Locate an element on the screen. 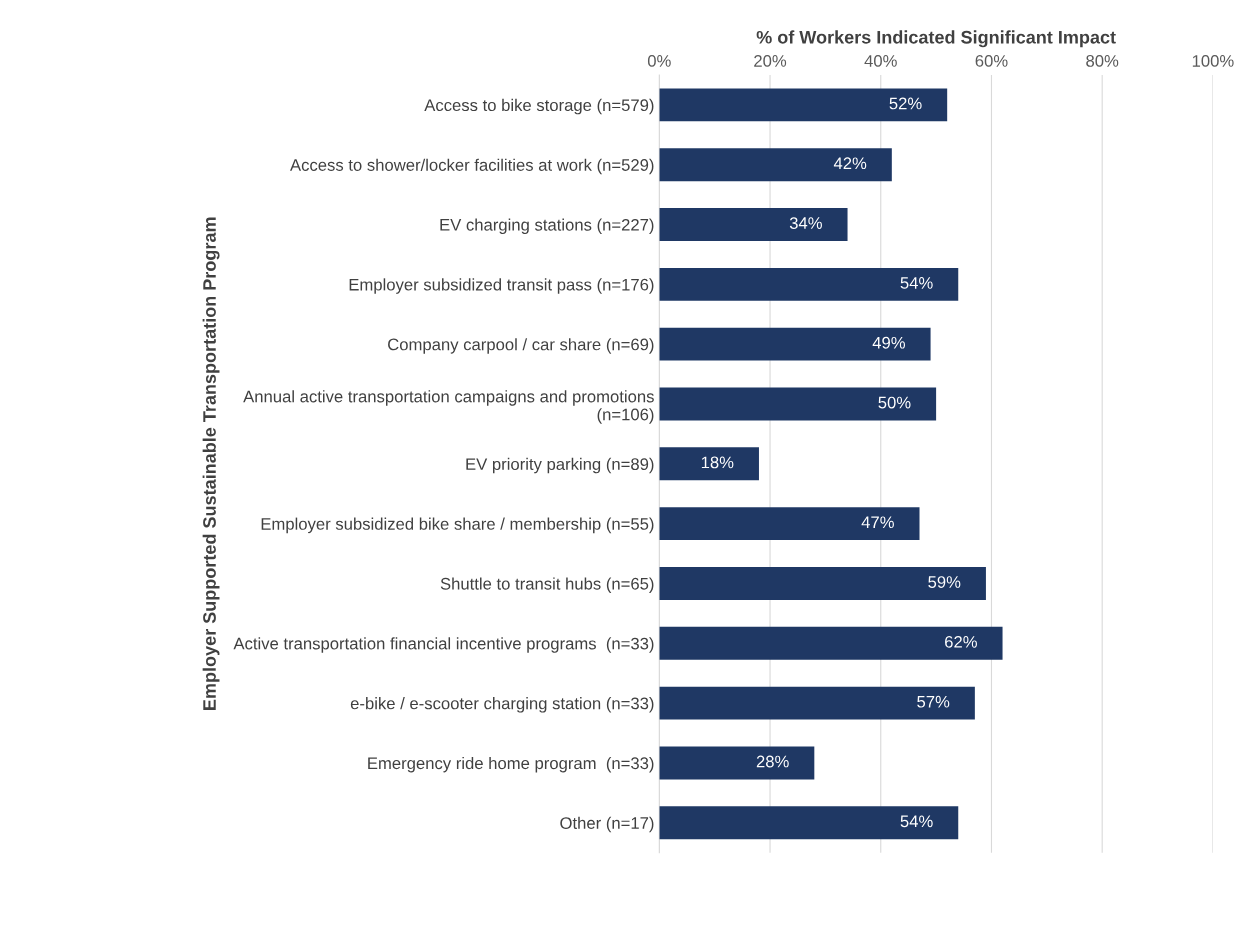  y-axis-title: Employer Supported Sustainable Transportation Program is located at coordinates (211, 463).